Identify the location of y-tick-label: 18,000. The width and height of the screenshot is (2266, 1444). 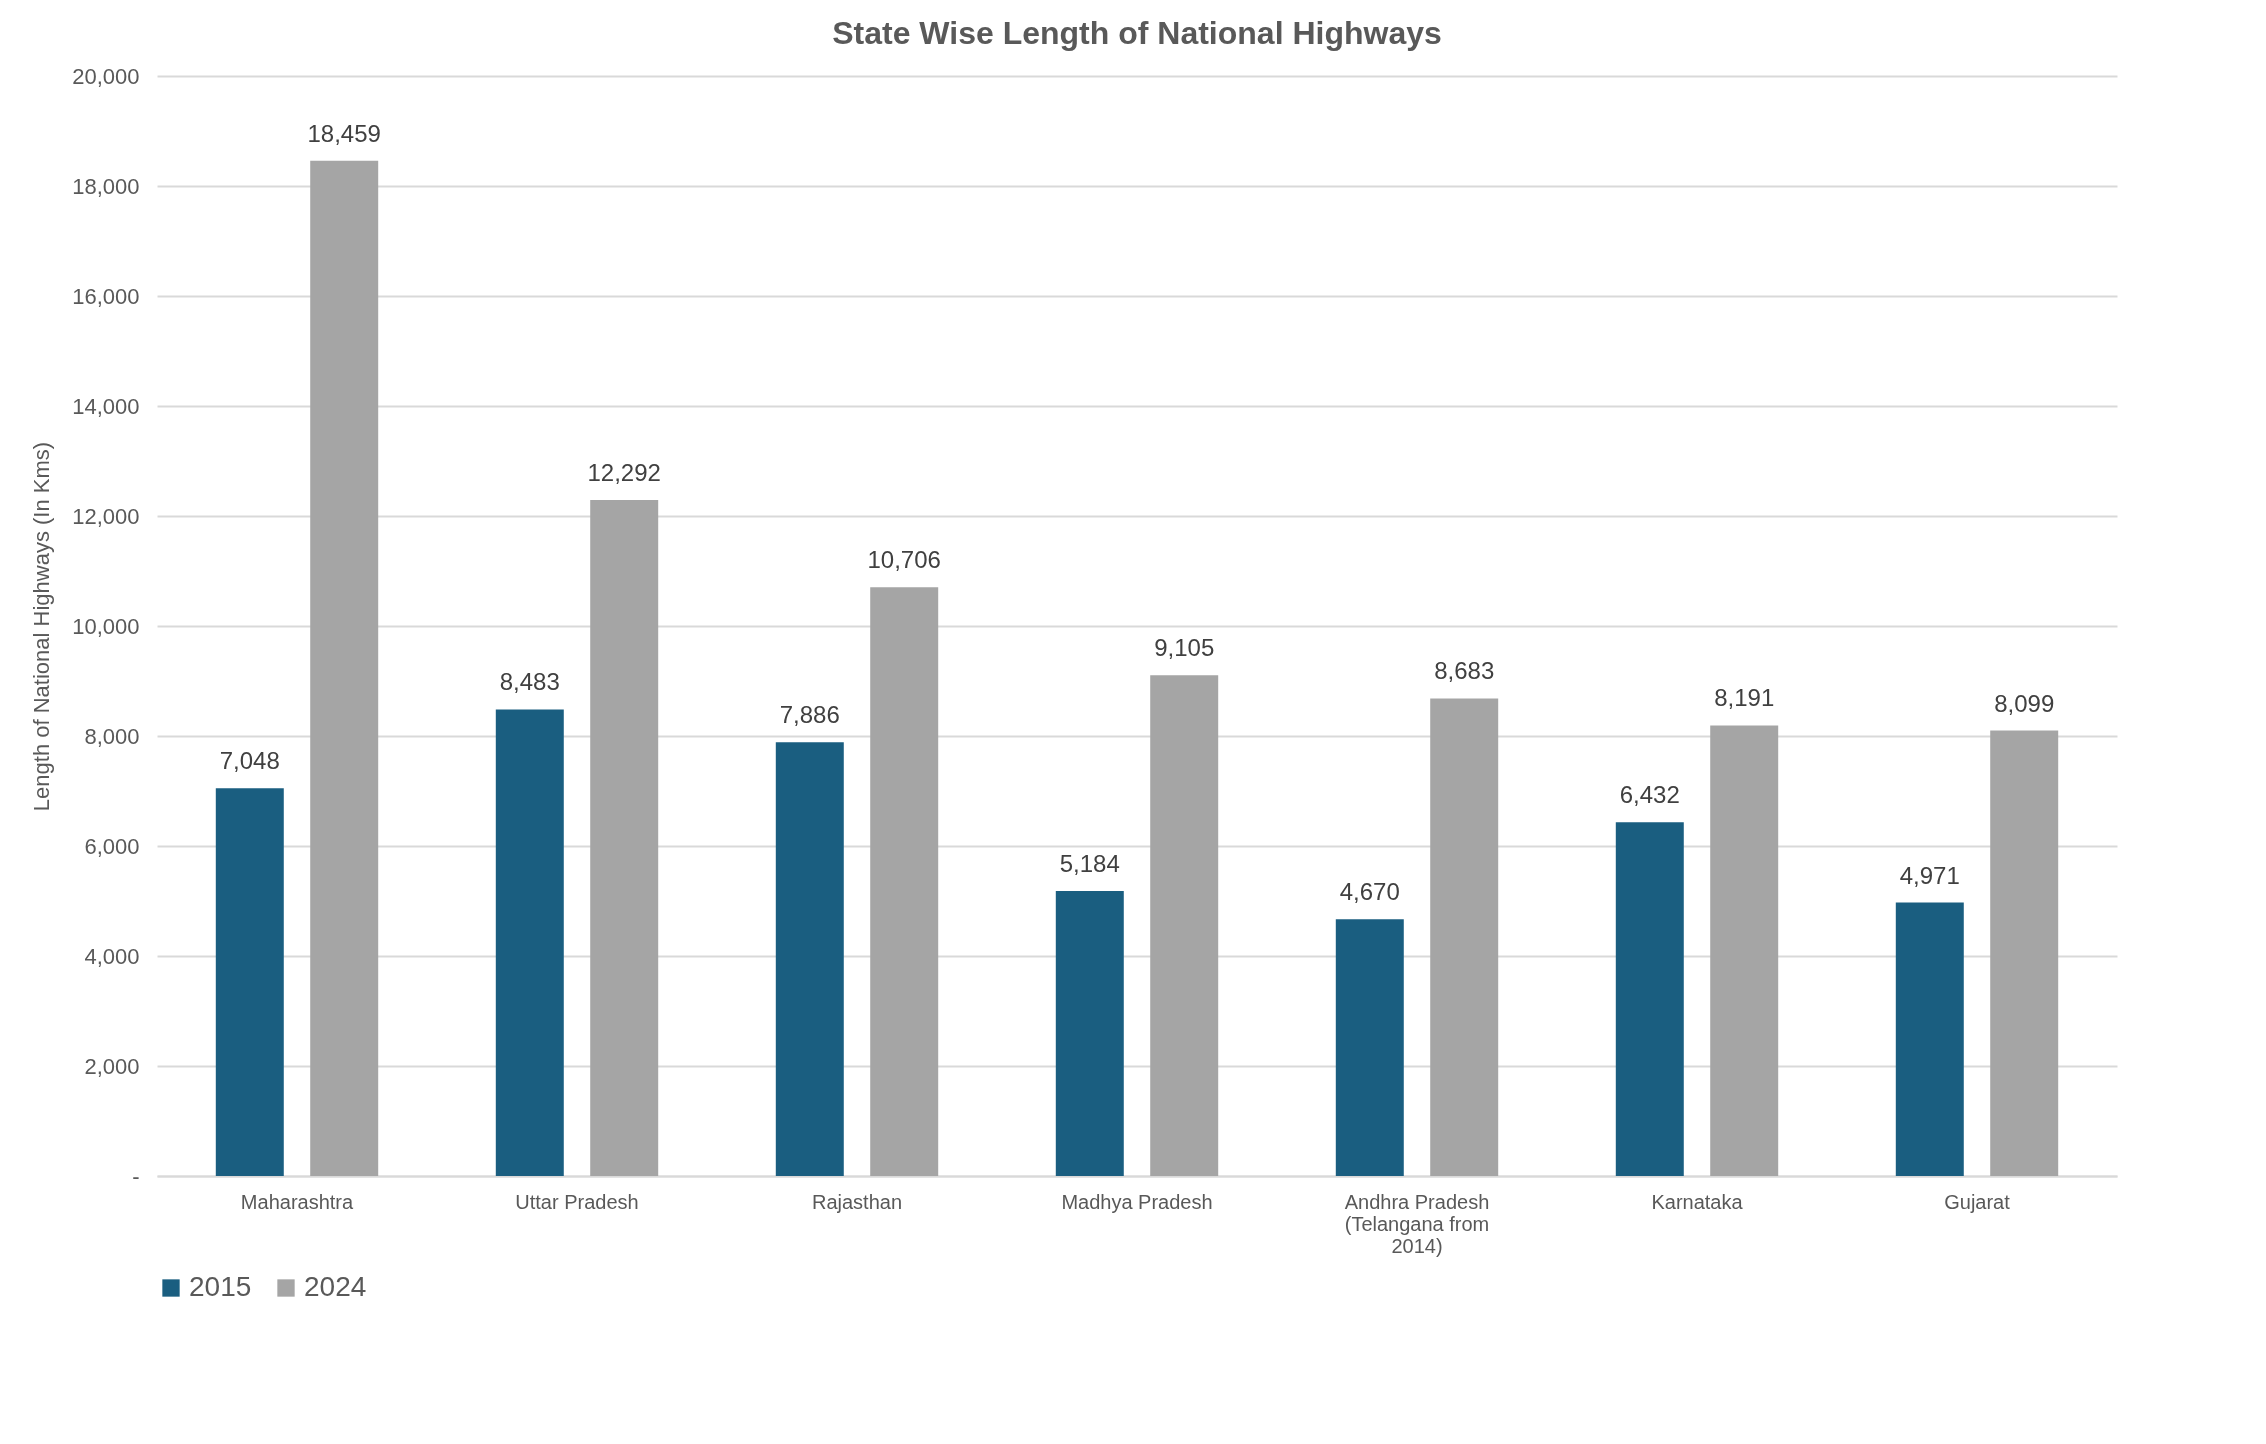
(106, 186).